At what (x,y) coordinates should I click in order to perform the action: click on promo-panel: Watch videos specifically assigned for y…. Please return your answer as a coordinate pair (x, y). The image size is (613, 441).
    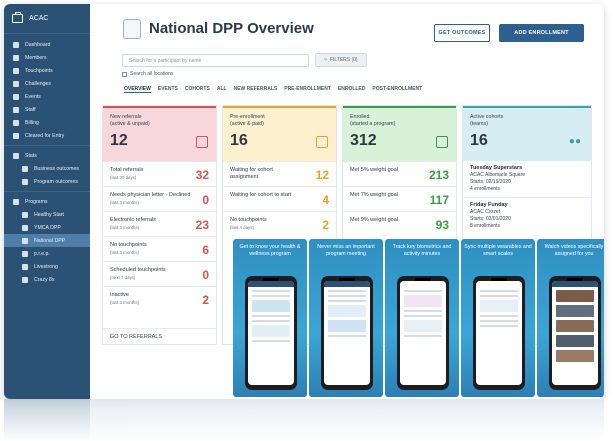
    Looking at the image, I should click on (570, 318).